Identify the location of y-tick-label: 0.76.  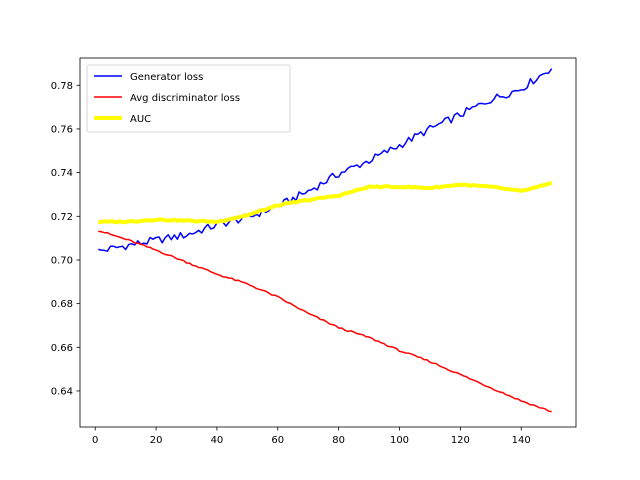
(62, 130).